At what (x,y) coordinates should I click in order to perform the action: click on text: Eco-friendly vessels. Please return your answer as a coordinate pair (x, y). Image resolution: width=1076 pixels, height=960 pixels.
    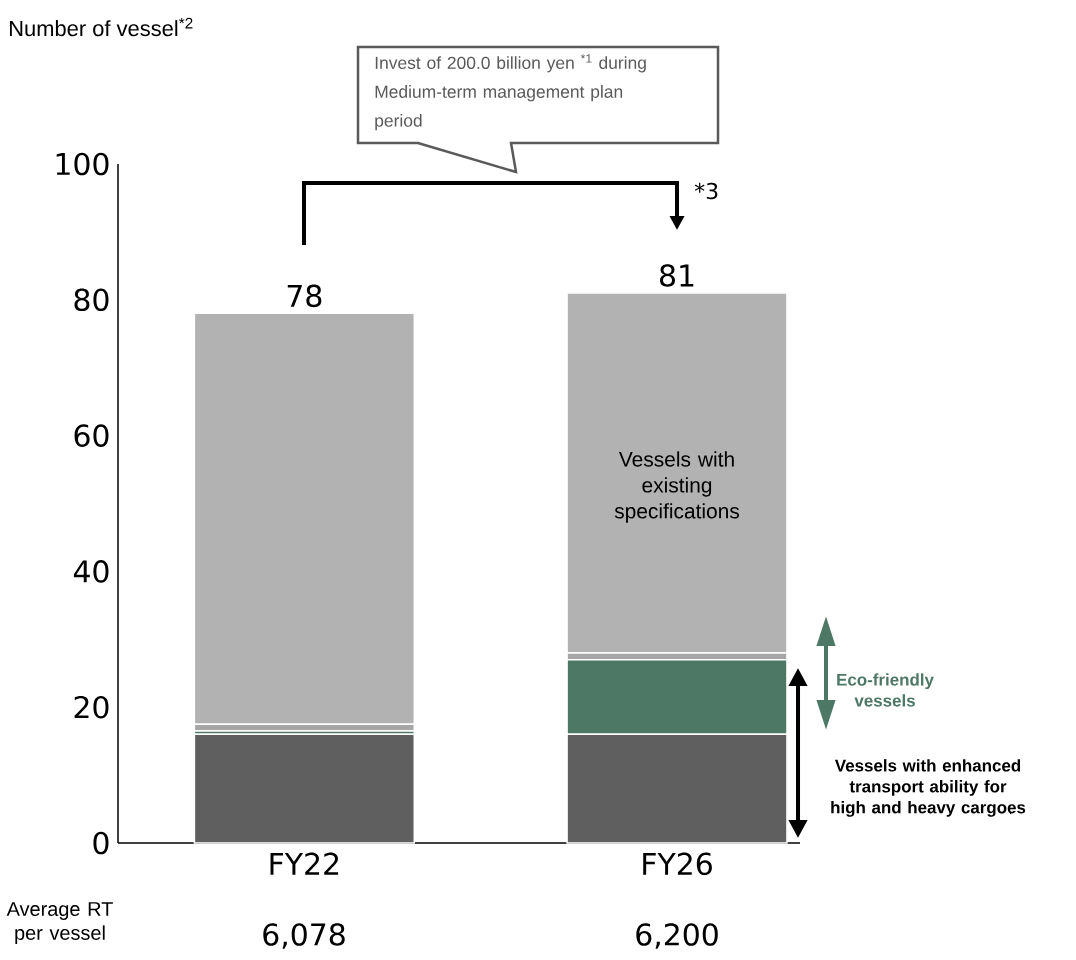
    Looking at the image, I should click on (885, 690).